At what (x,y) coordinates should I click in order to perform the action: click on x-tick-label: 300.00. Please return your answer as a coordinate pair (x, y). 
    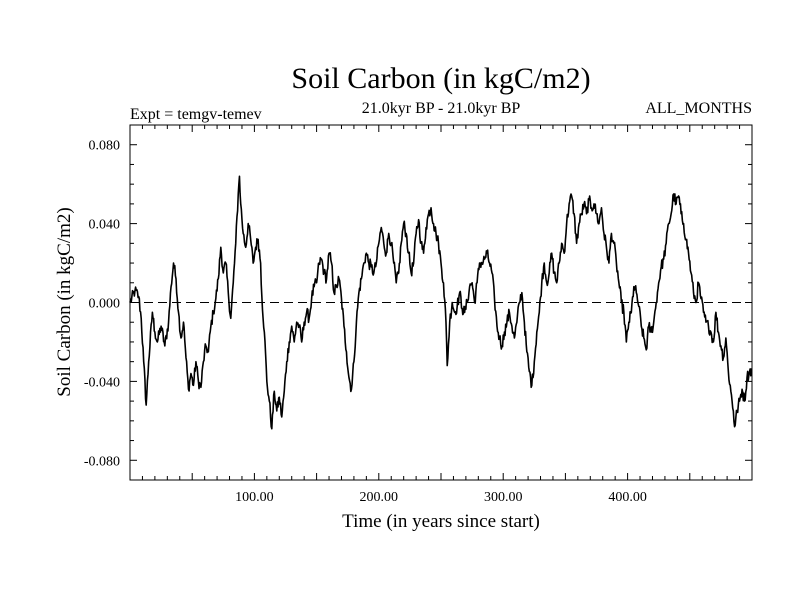
    Looking at the image, I should click on (503, 497).